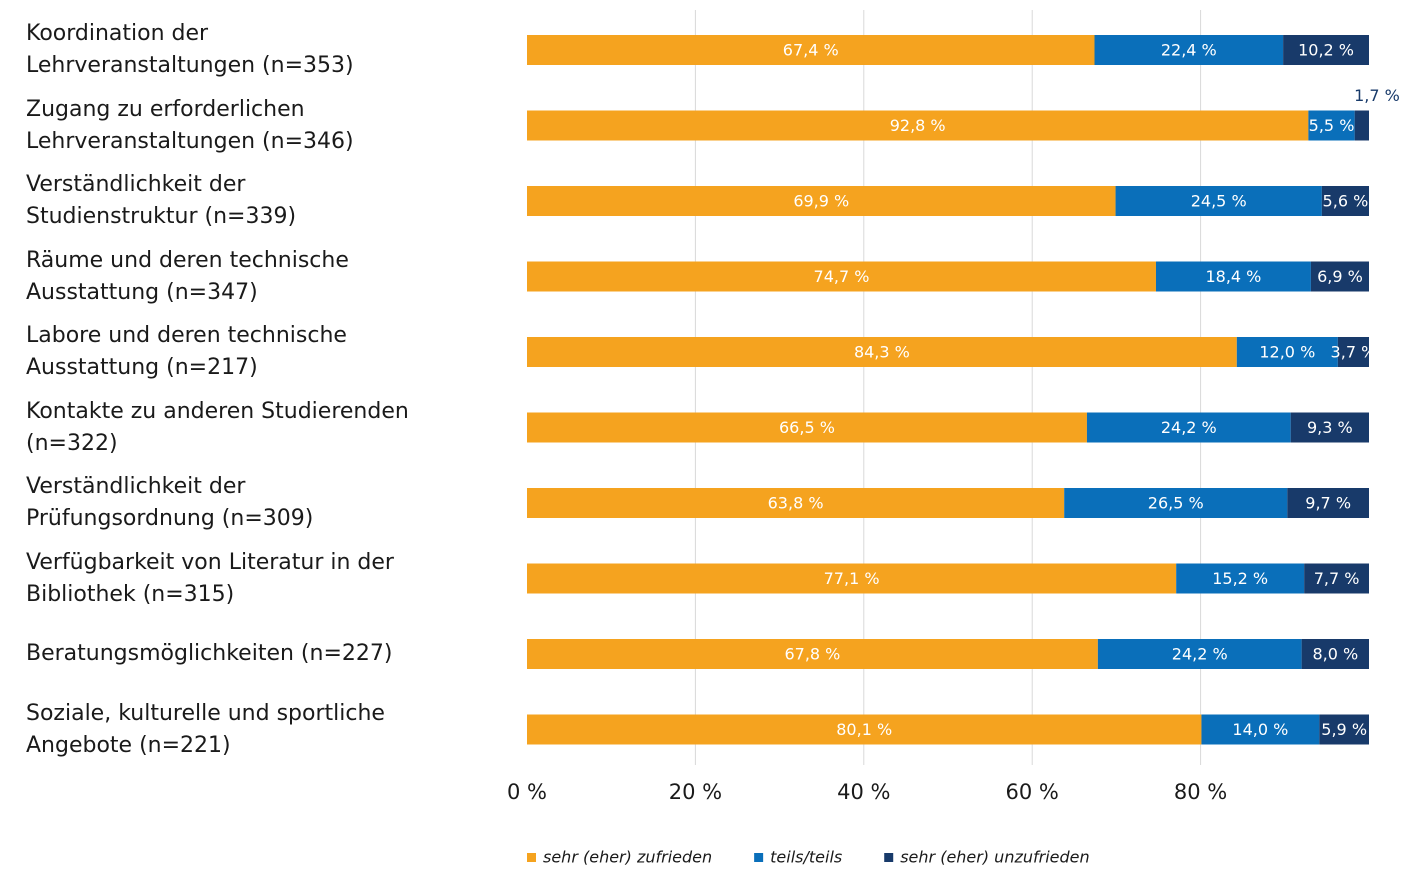  I want to click on value-label: 10,2 %, so click(1326, 50).